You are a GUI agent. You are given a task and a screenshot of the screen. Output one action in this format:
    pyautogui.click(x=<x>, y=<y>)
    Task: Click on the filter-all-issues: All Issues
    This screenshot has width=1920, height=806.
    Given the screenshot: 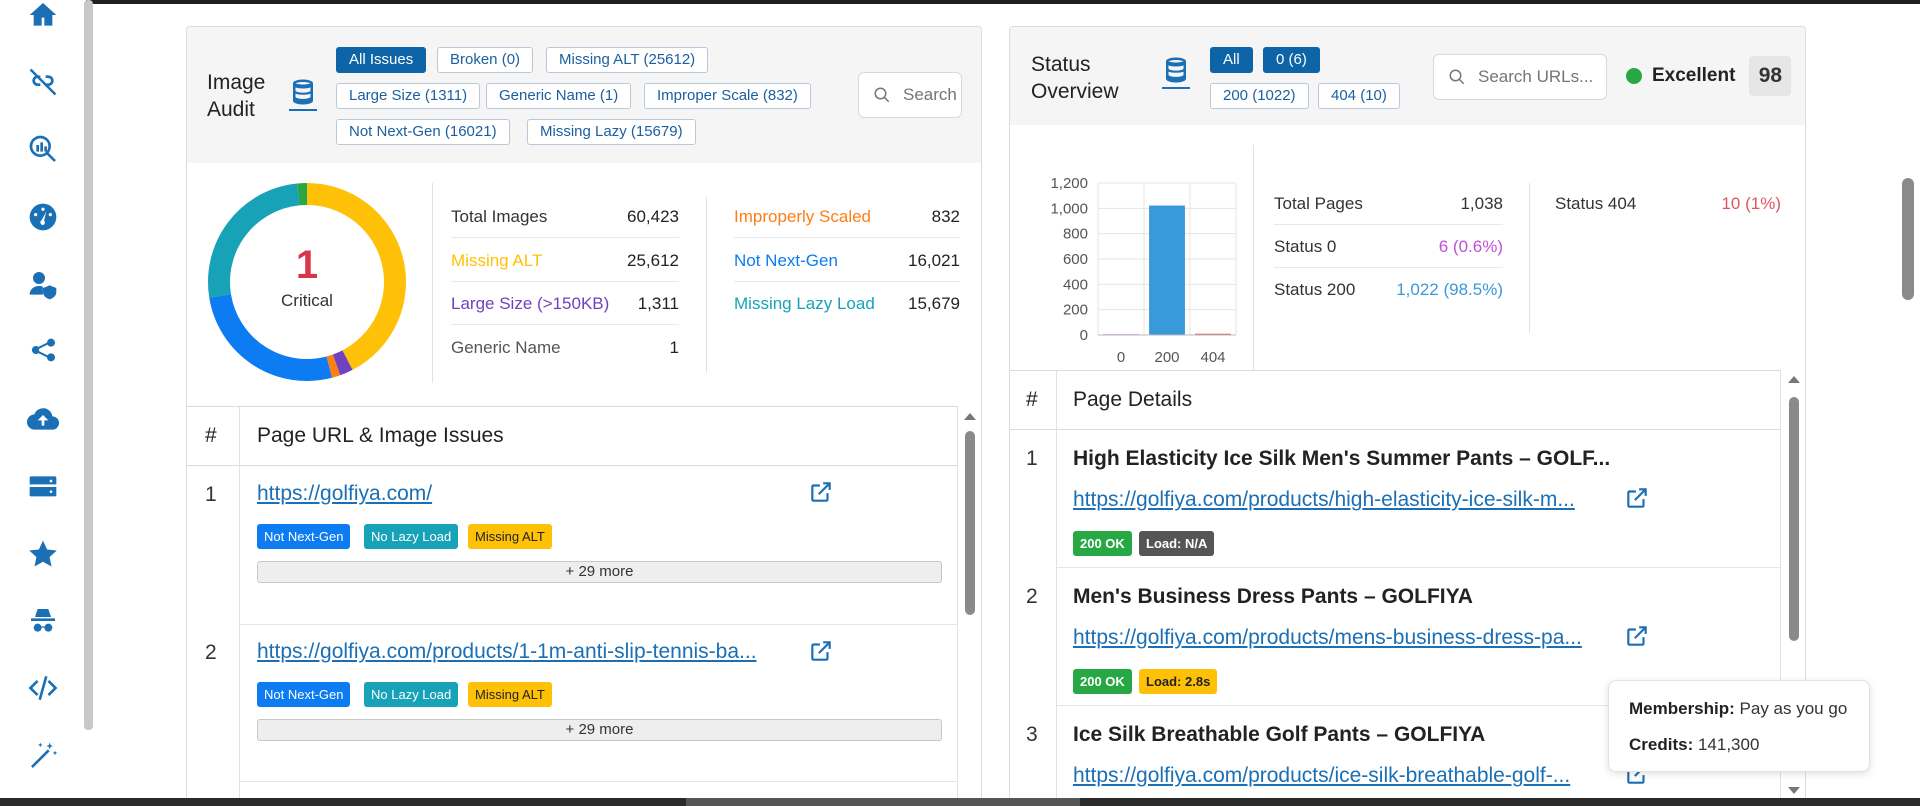 What is the action you would take?
    pyautogui.click(x=381, y=60)
    